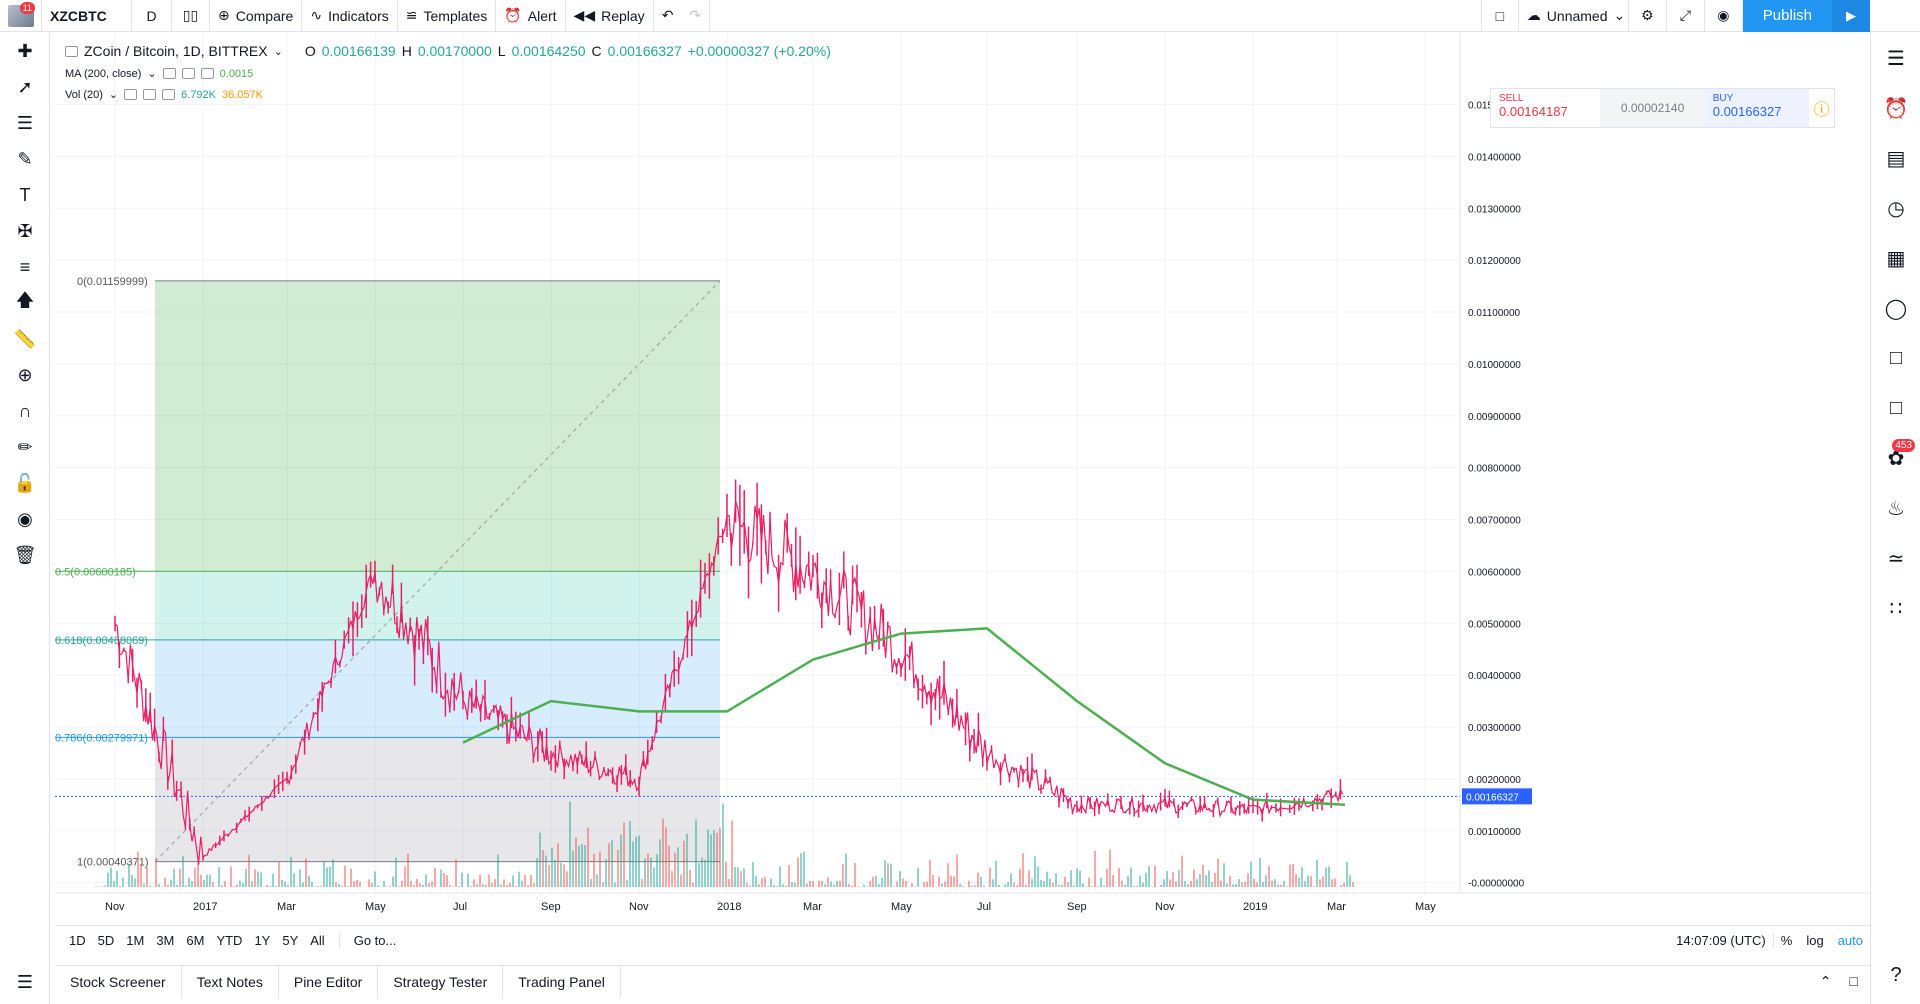 The height and width of the screenshot is (1004, 1920). I want to click on tab-strategy-tester: Strategy Tester, so click(441, 981).